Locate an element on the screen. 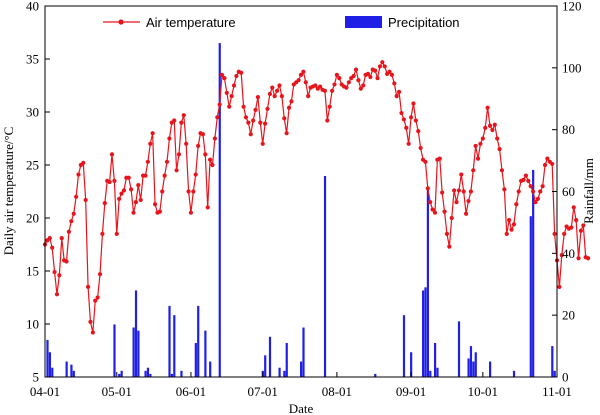 This screenshot has width=600, height=415. x-tick-label: 07-01 is located at coordinates (263, 391).